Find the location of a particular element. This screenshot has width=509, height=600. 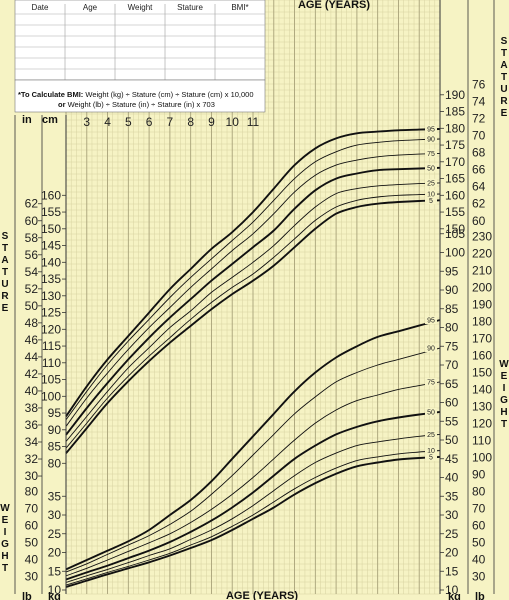

stature-cm-tick-label: 130 is located at coordinates (51, 296).